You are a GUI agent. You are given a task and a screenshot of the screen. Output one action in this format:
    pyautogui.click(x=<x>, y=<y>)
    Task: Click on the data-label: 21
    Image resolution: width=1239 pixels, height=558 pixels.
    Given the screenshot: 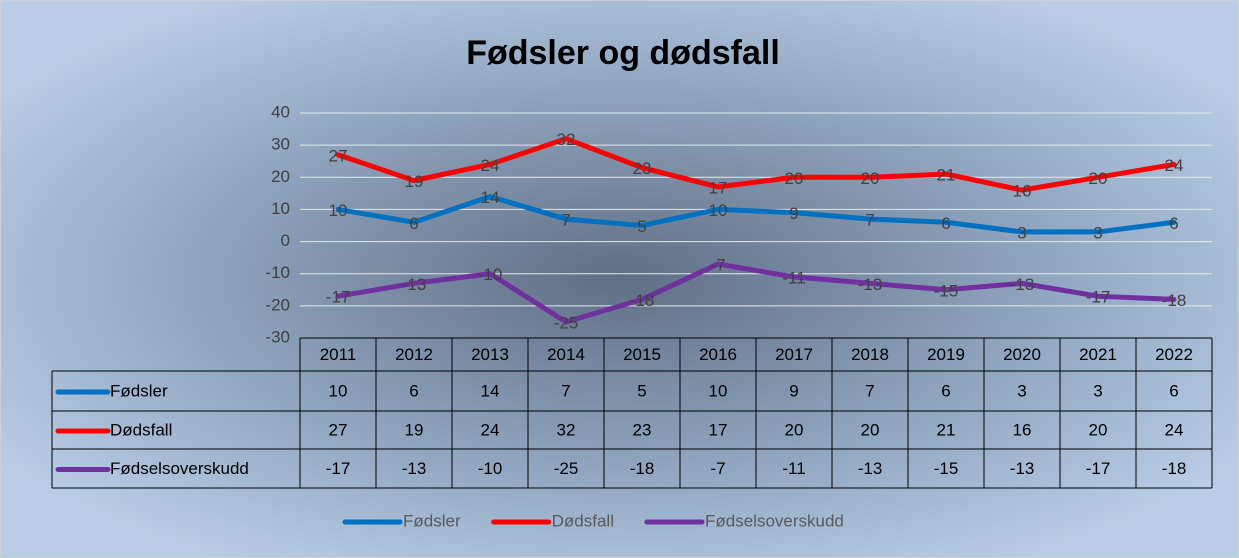 What is the action you would take?
    pyautogui.click(x=946, y=175)
    